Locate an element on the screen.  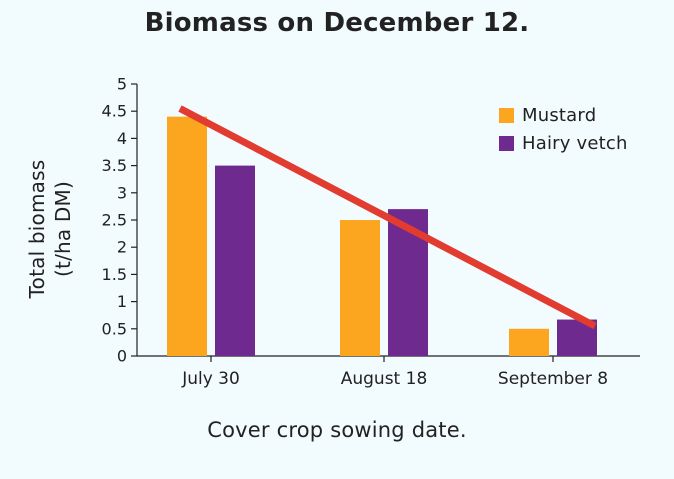
y-tick-label: 2.5 is located at coordinates (114, 220).